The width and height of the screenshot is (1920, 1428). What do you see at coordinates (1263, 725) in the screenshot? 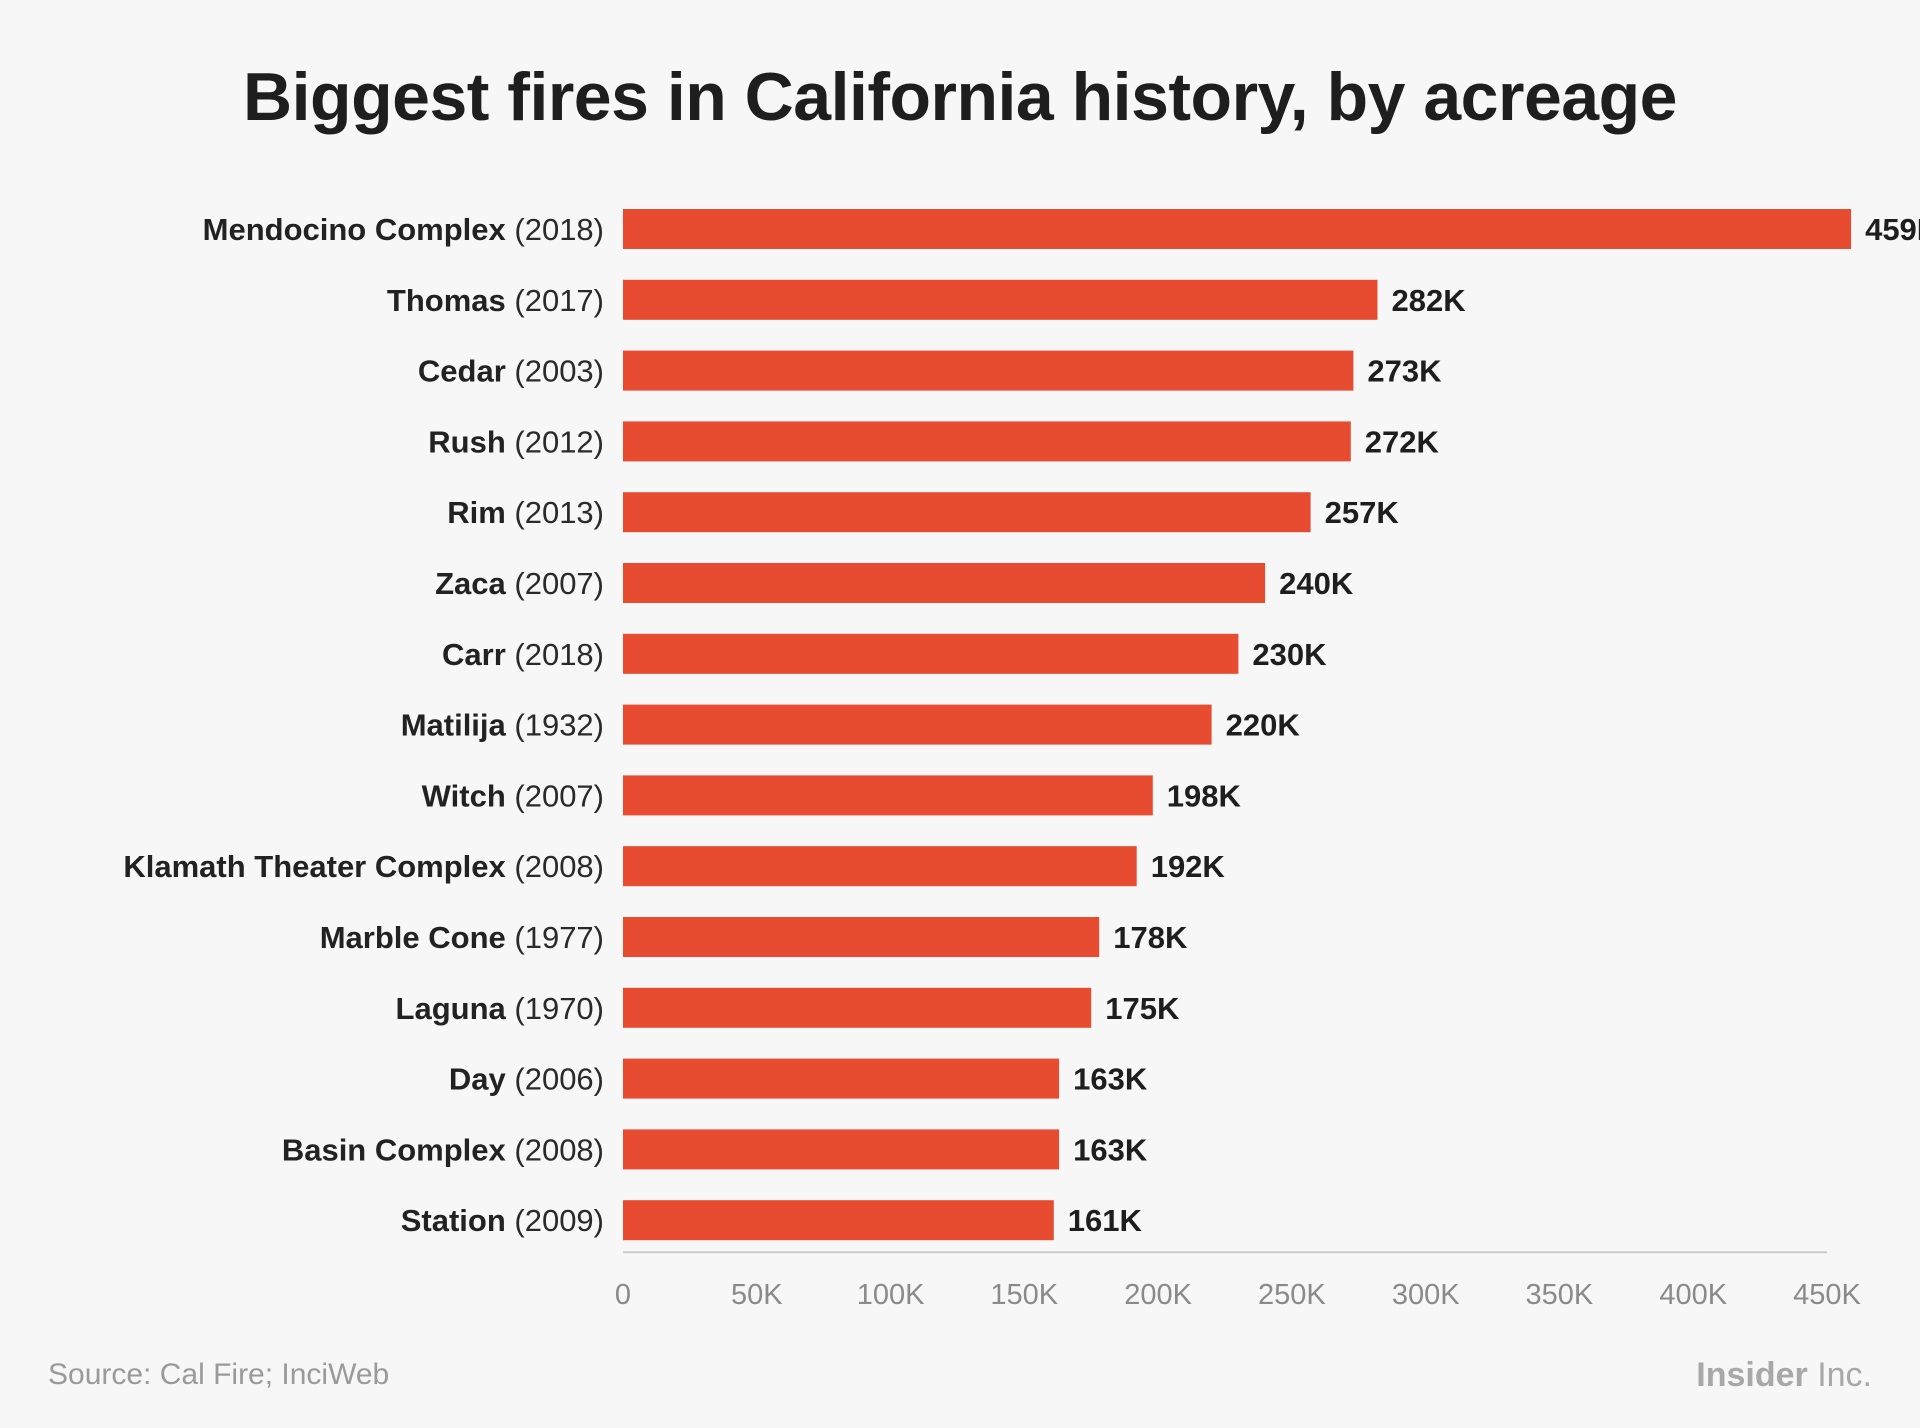
I see `bar-value-label: 220K` at bounding box center [1263, 725].